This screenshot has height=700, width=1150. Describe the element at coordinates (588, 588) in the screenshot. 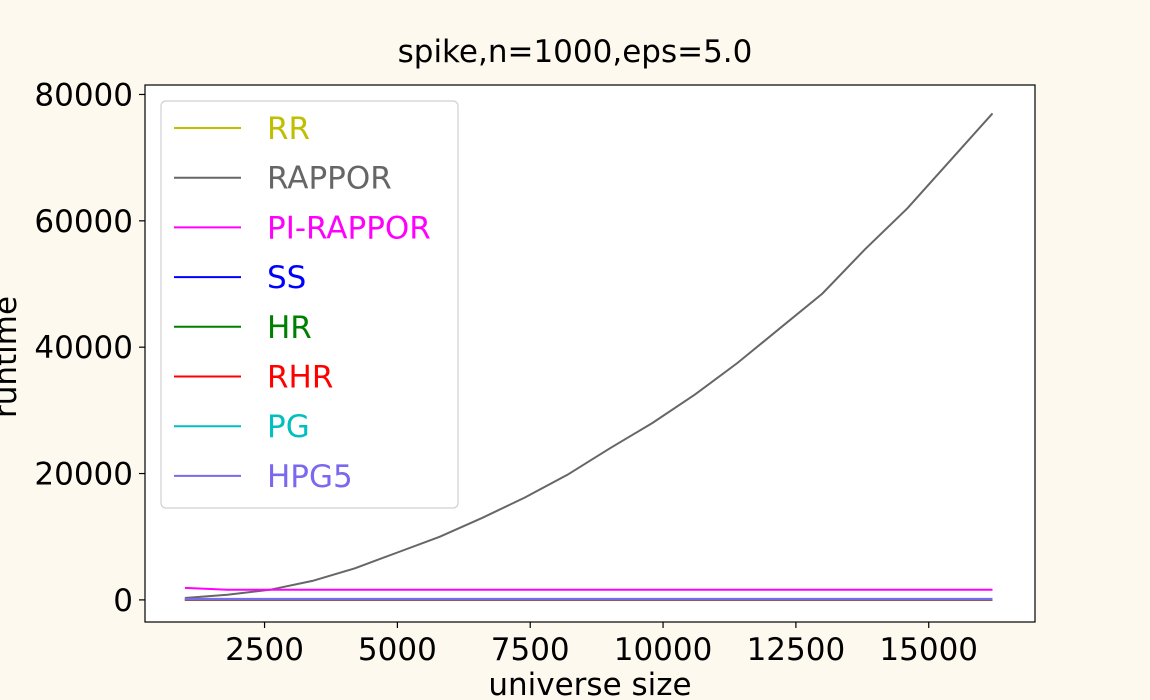

I see `series-line-pi-rappor` at that location.